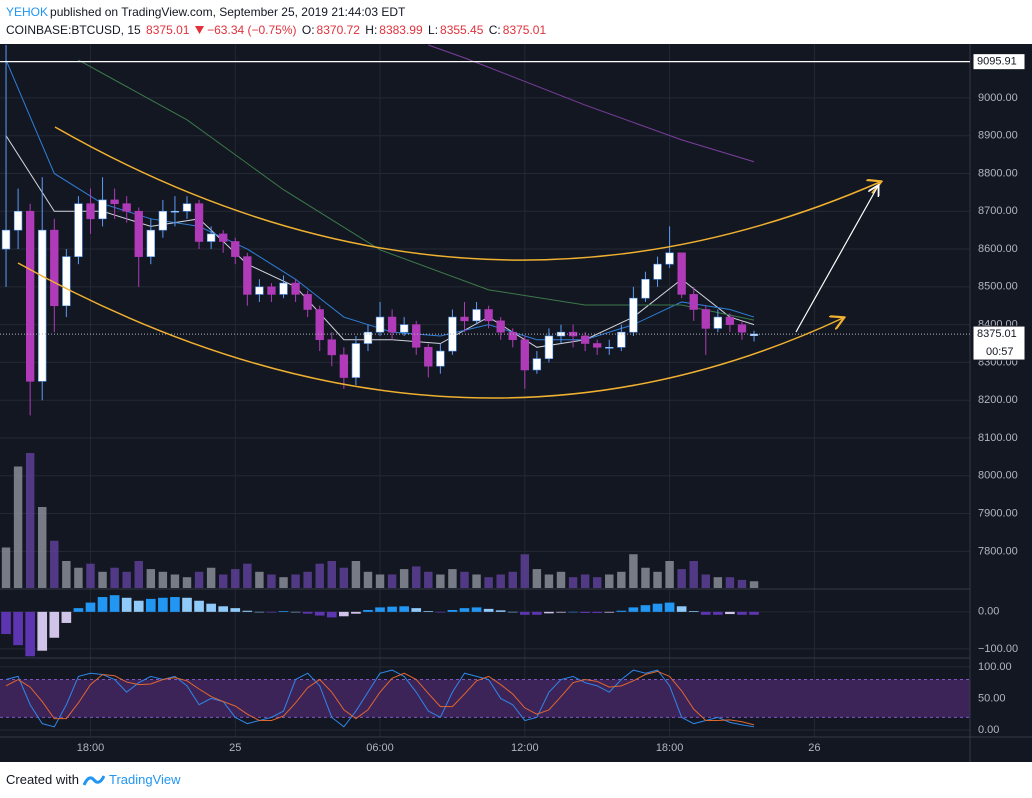 The height and width of the screenshot is (798, 1032). Describe the element at coordinates (998, 400) in the screenshot. I see `y-tick-label: 8200.00` at that location.